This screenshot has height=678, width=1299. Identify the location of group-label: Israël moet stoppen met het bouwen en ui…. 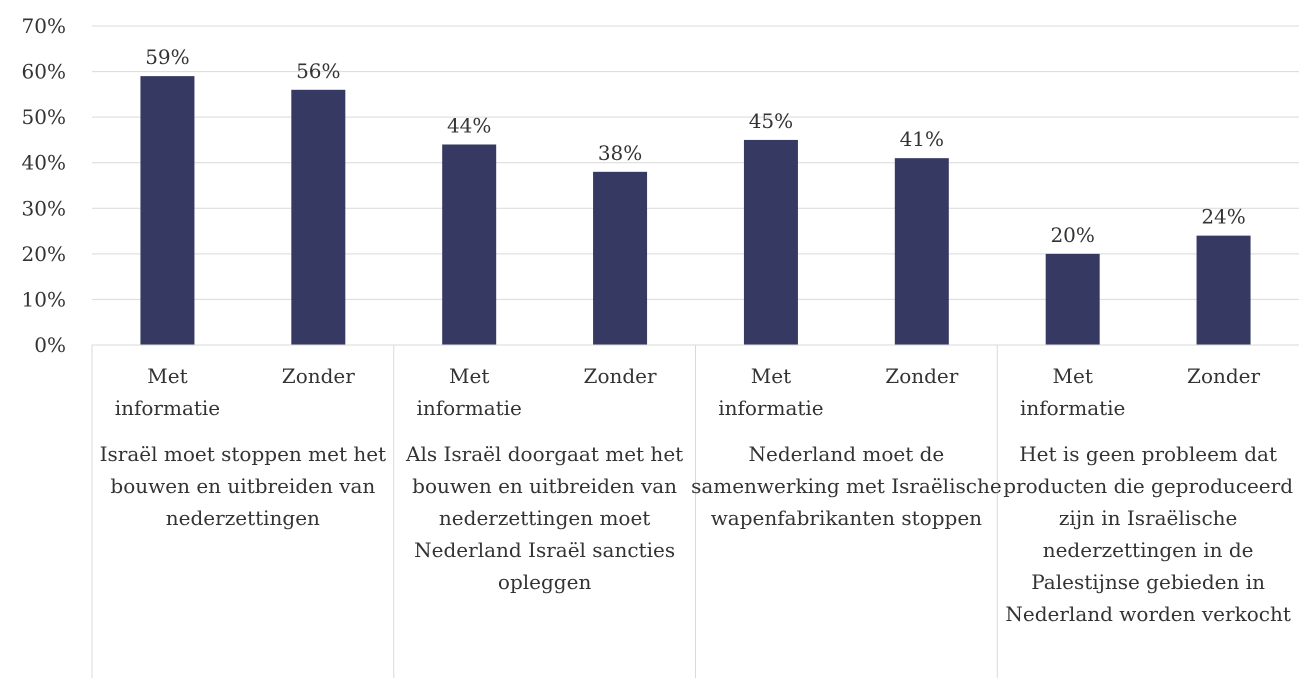
(243, 486).